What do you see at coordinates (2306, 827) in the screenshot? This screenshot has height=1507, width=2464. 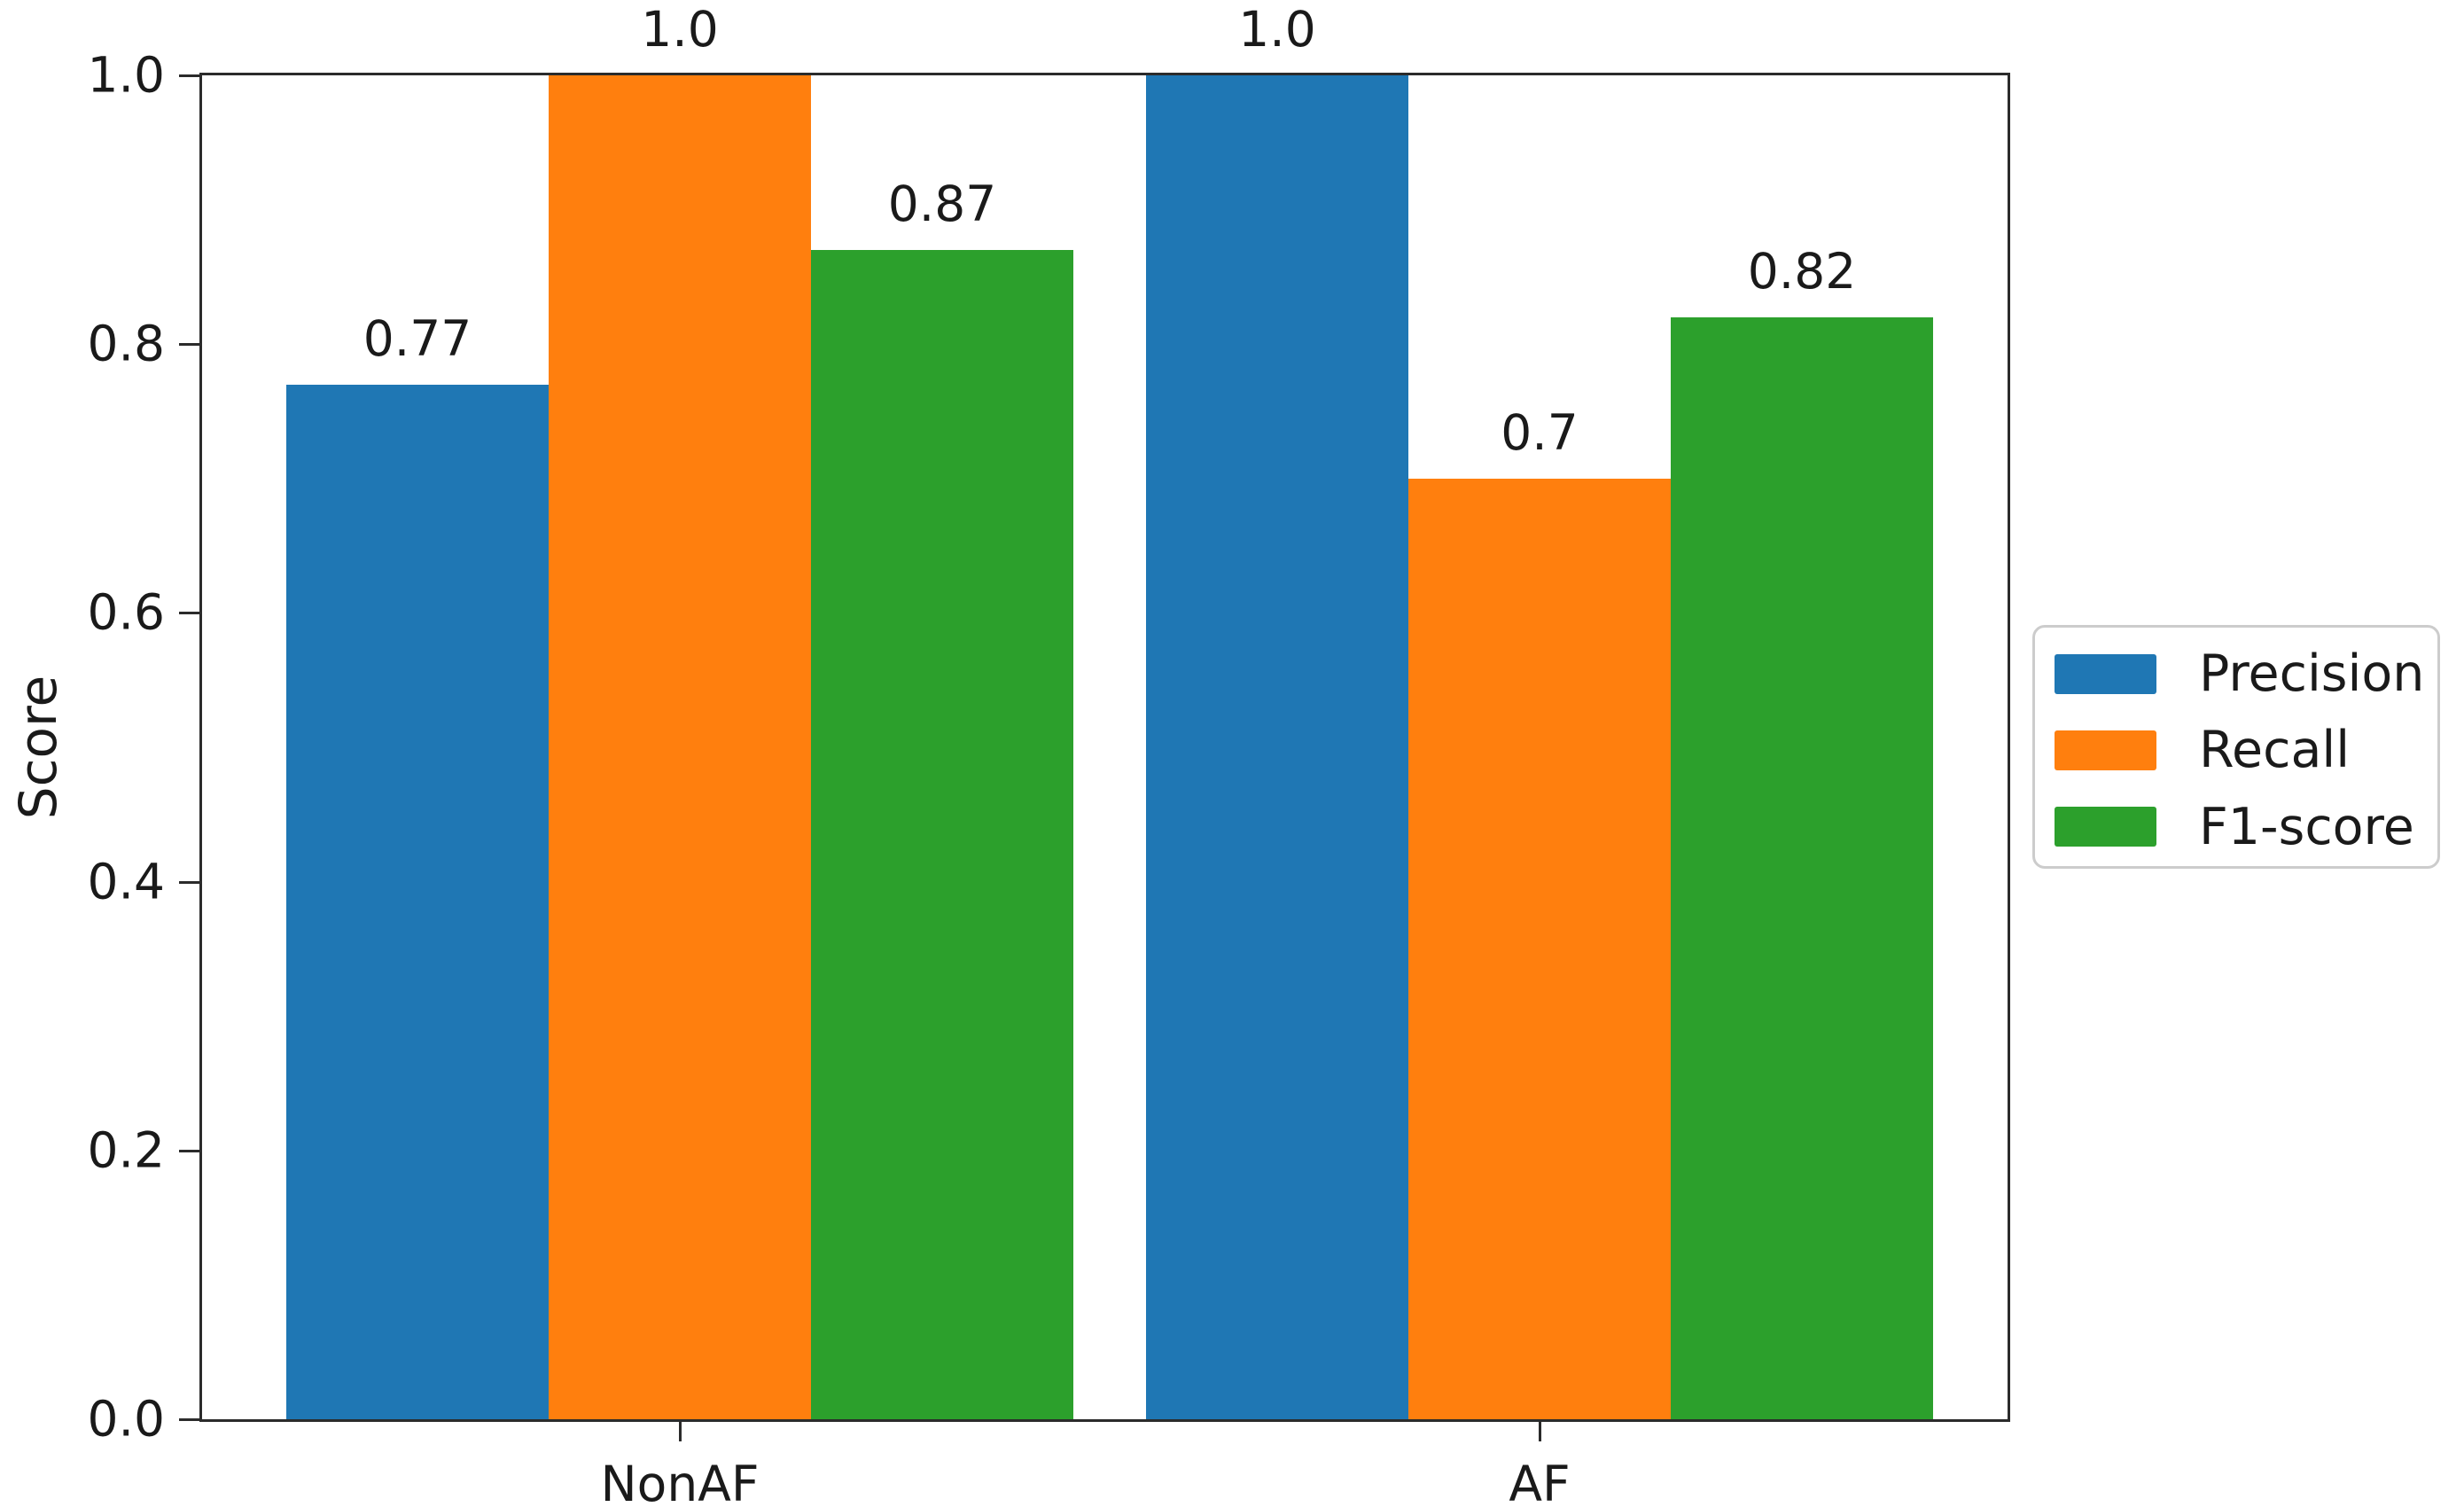 I see `legend-label-f1-score: F1-score` at bounding box center [2306, 827].